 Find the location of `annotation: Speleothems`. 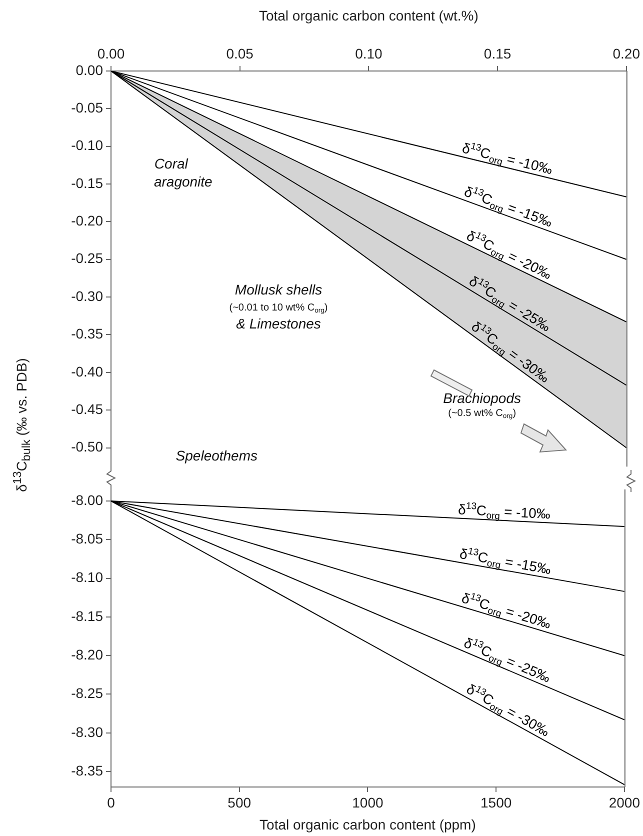

annotation: Speleothems is located at coordinates (217, 456).